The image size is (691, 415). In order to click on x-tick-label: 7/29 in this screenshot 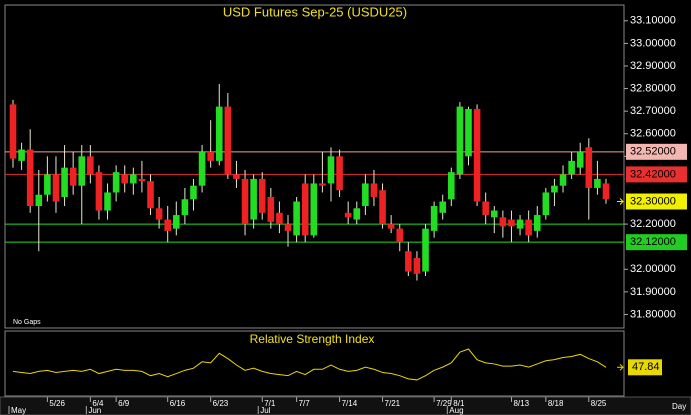, I will do `click(444, 403)`.